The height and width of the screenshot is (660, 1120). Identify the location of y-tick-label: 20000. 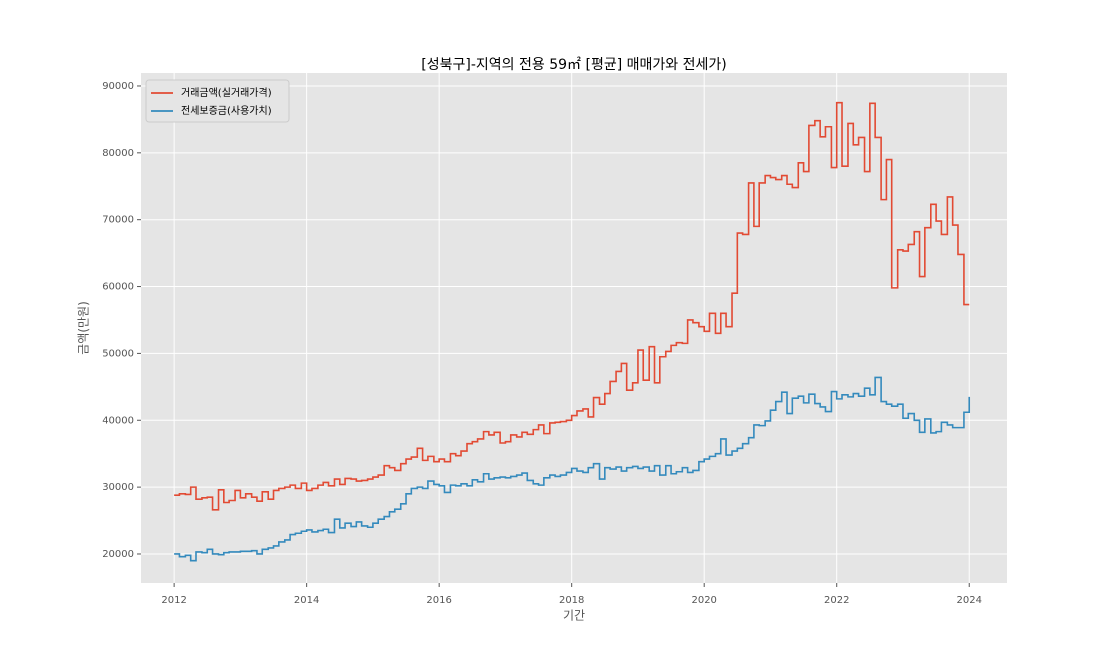
(118, 554).